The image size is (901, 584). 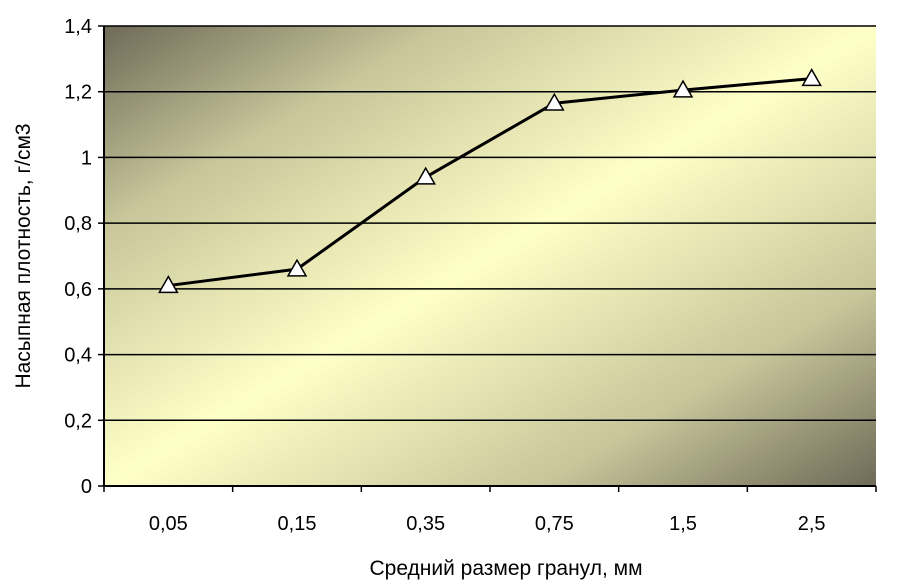 What do you see at coordinates (86, 158) in the screenshot?
I see `y-tick-label: 1` at bounding box center [86, 158].